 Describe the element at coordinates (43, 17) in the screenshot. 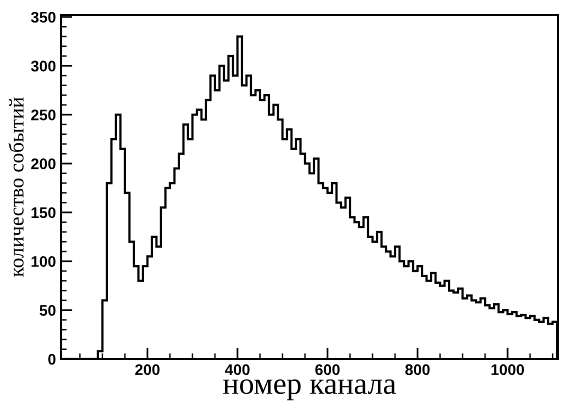

I see `y-tick-label: 350` at that location.